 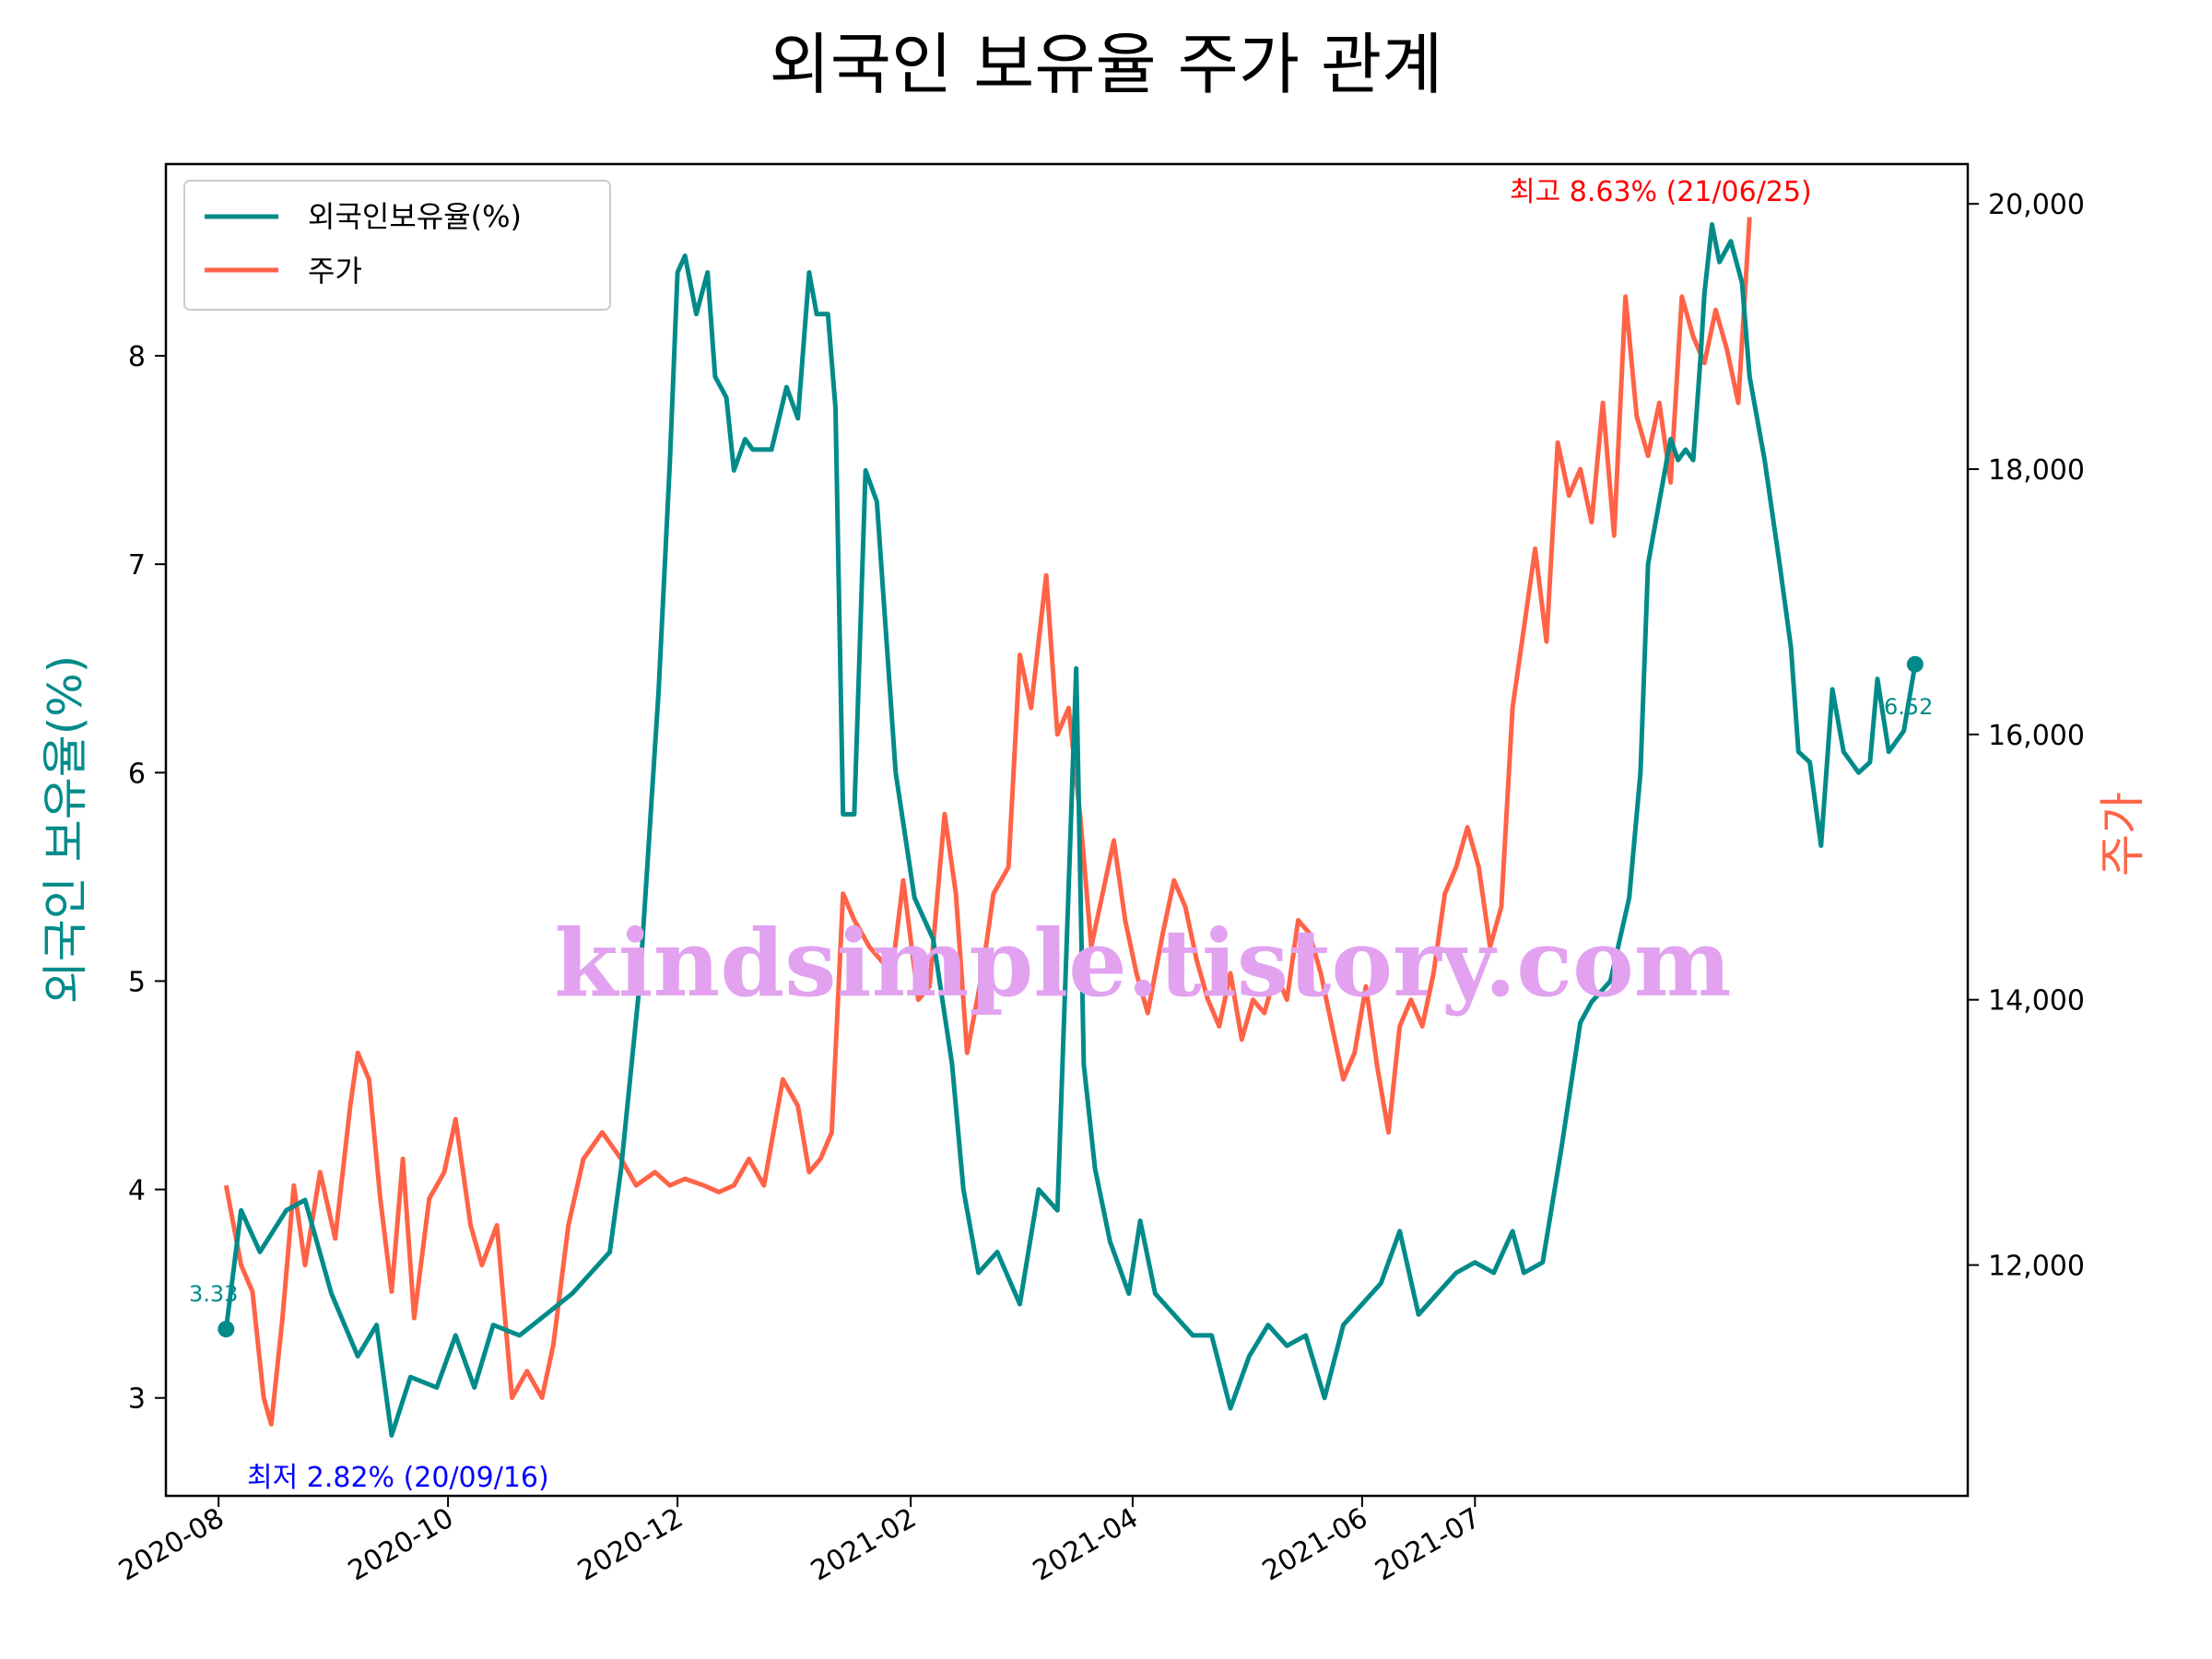 What do you see at coordinates (1315, 1545) in the screenshot?
I see `x-tick-label: 2021-06` at bounding box center [1315, 1545].